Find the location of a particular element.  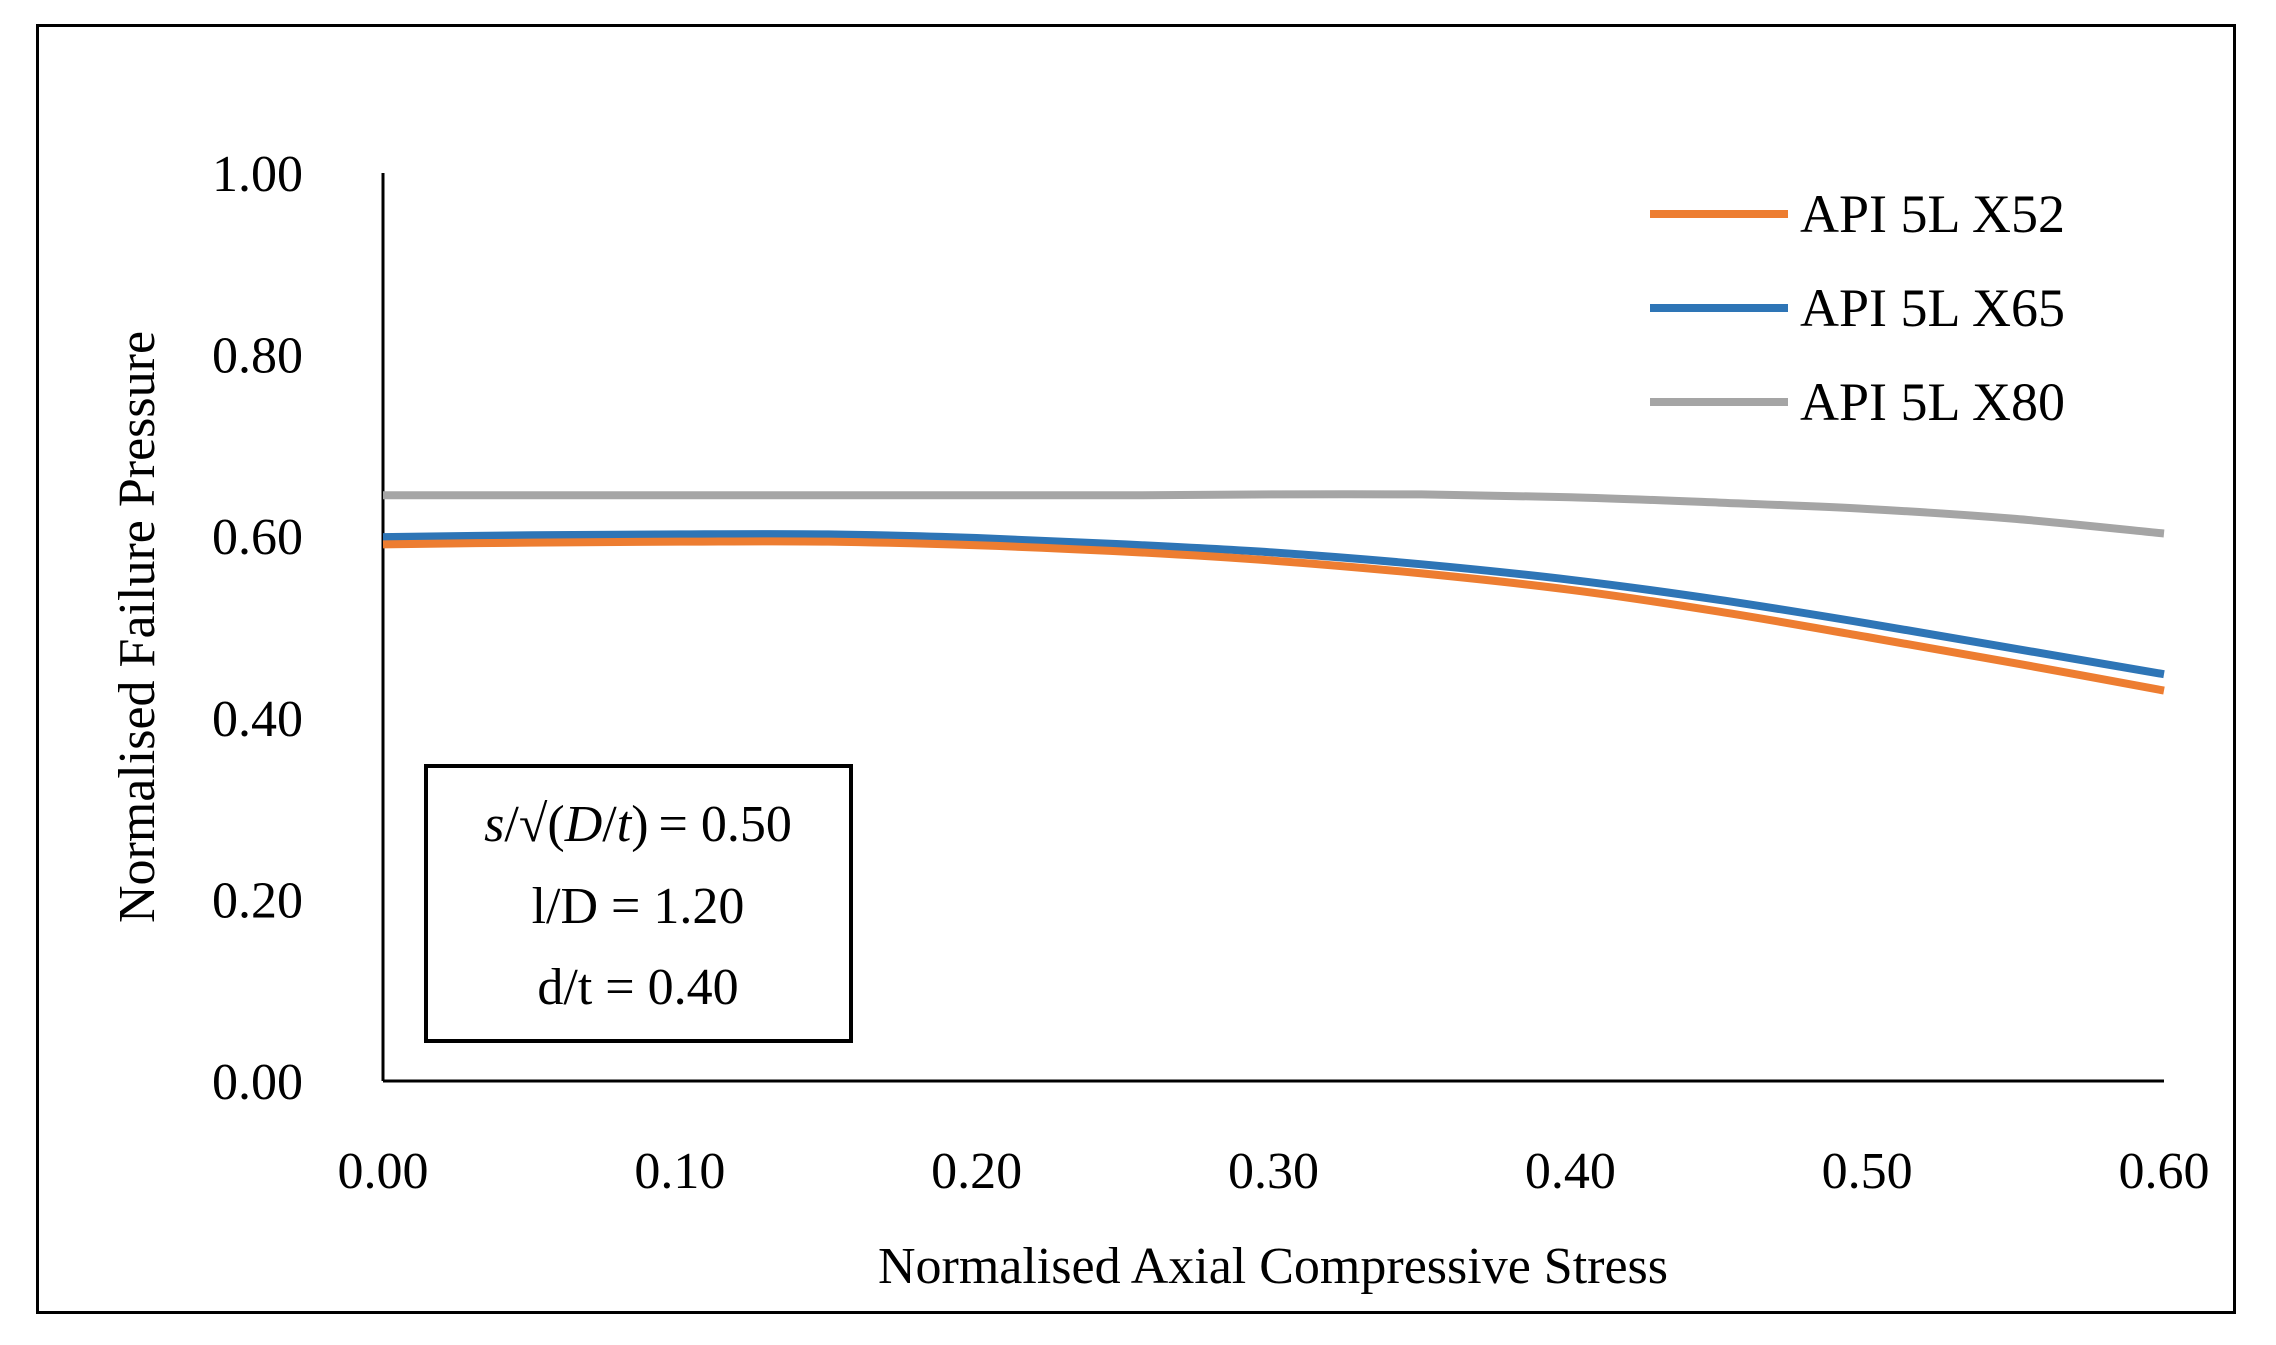

annotation-s: s is located at coordinates (494, 824).